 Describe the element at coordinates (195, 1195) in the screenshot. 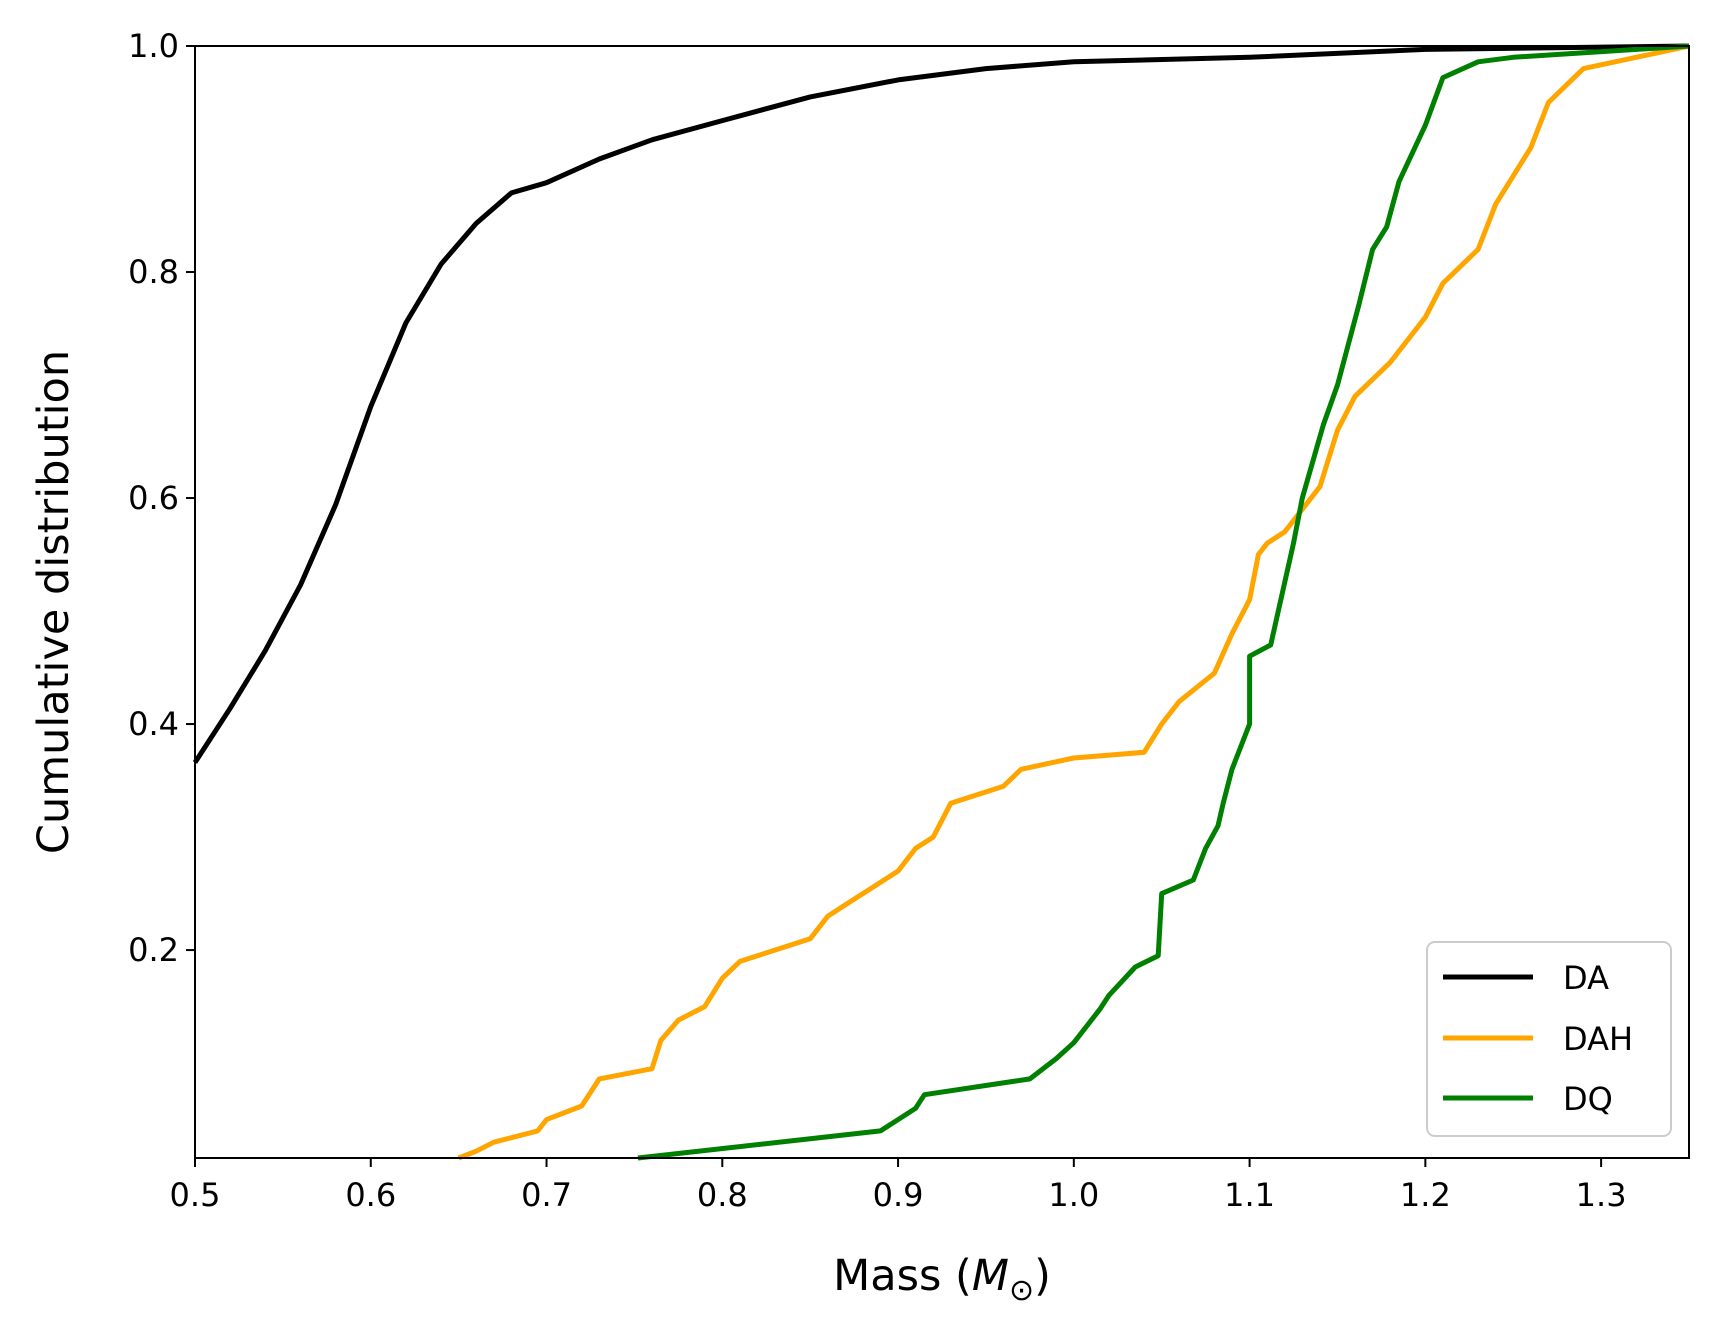

I see `x-tick-label: 0.5` at that location.